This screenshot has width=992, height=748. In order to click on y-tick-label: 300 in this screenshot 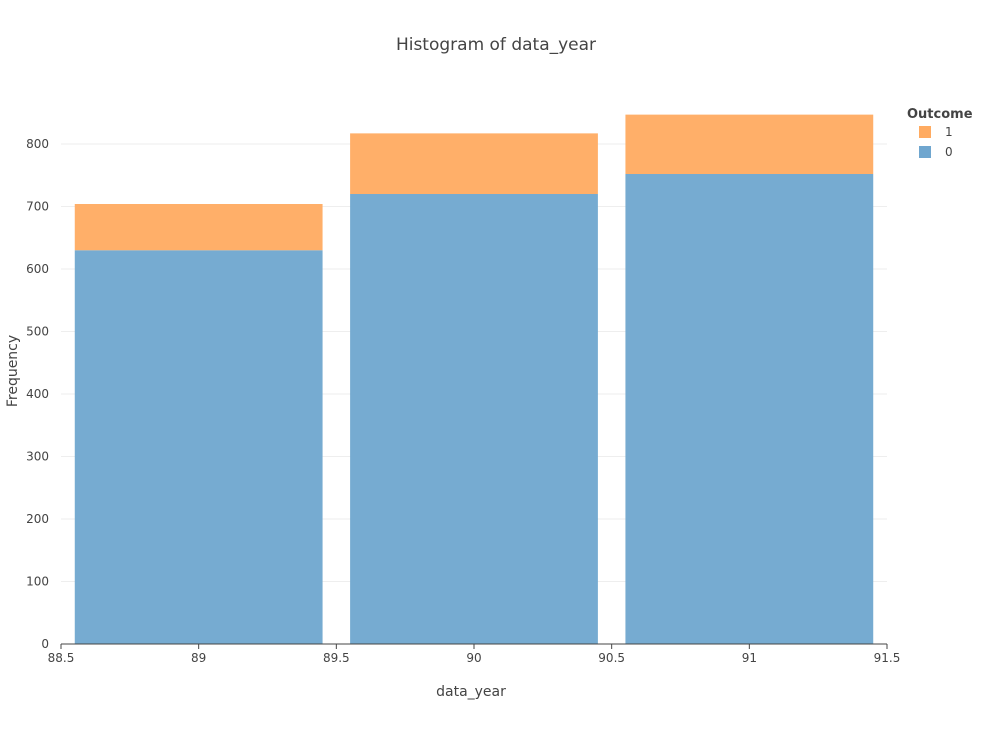, I will do `click(37, 457)`.